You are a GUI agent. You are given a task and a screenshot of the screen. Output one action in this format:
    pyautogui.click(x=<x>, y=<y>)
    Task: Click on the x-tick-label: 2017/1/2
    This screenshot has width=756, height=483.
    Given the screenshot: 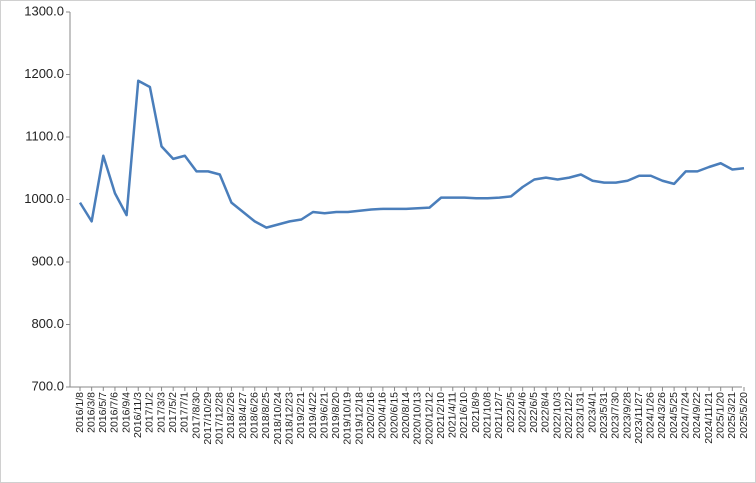 What is the action you would take?
    pyautogui.click(x=150, y=412)
    